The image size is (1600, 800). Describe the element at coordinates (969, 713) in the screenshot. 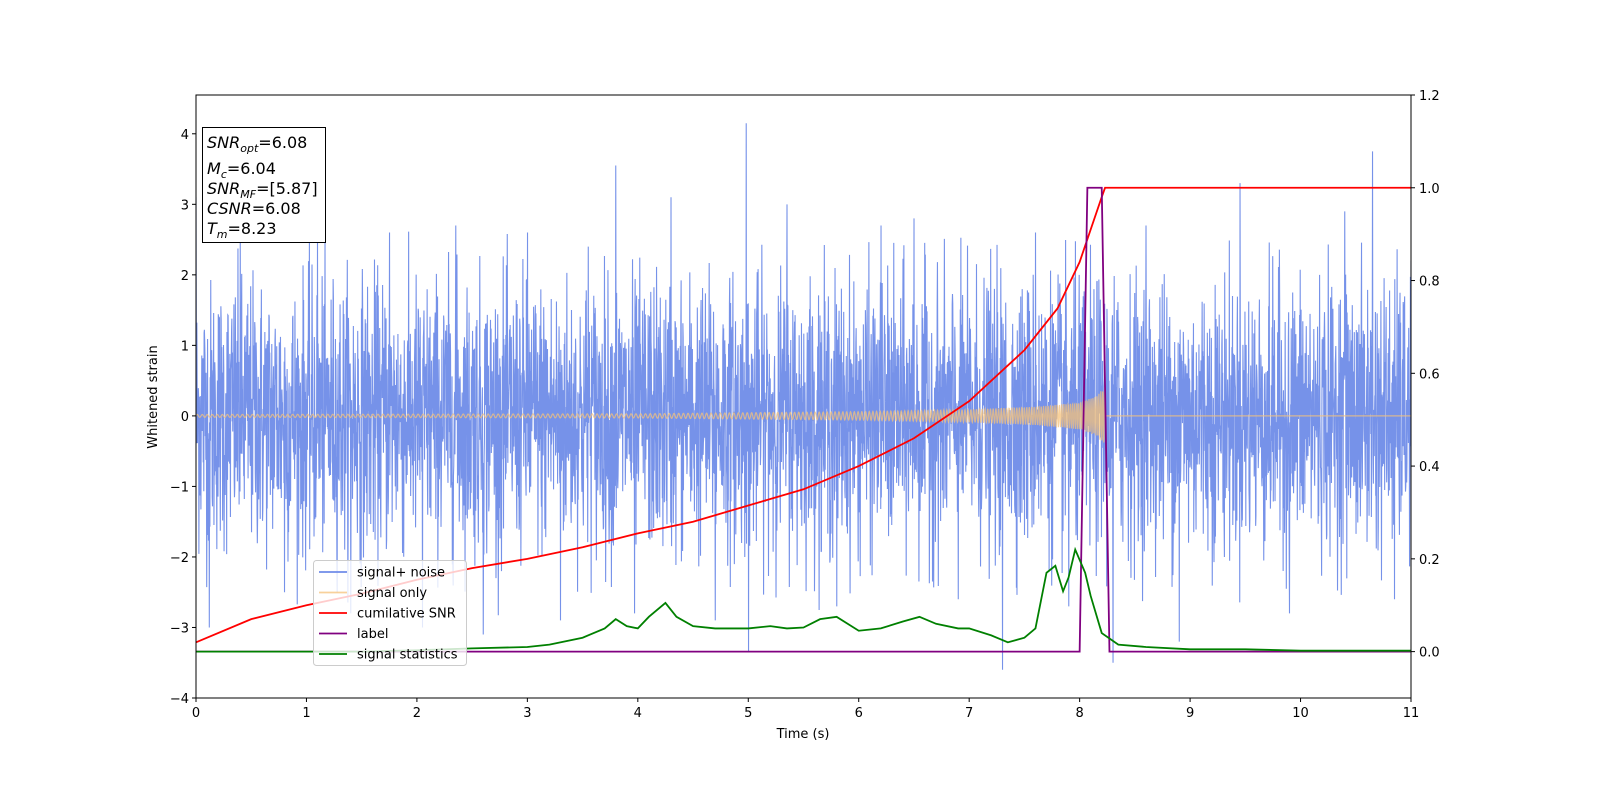

I see `x-tick-label: 7` at that location.